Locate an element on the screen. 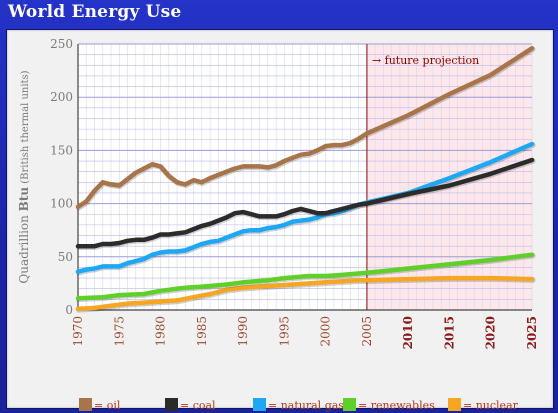 This screenshot has height=413, width=558. y-tick-label: 50 is located at coordinates (65, 257).